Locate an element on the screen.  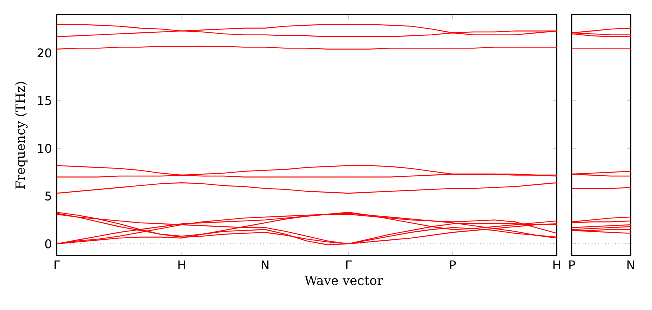
y-tick-label: 5 is located at coordinates (49, 196).